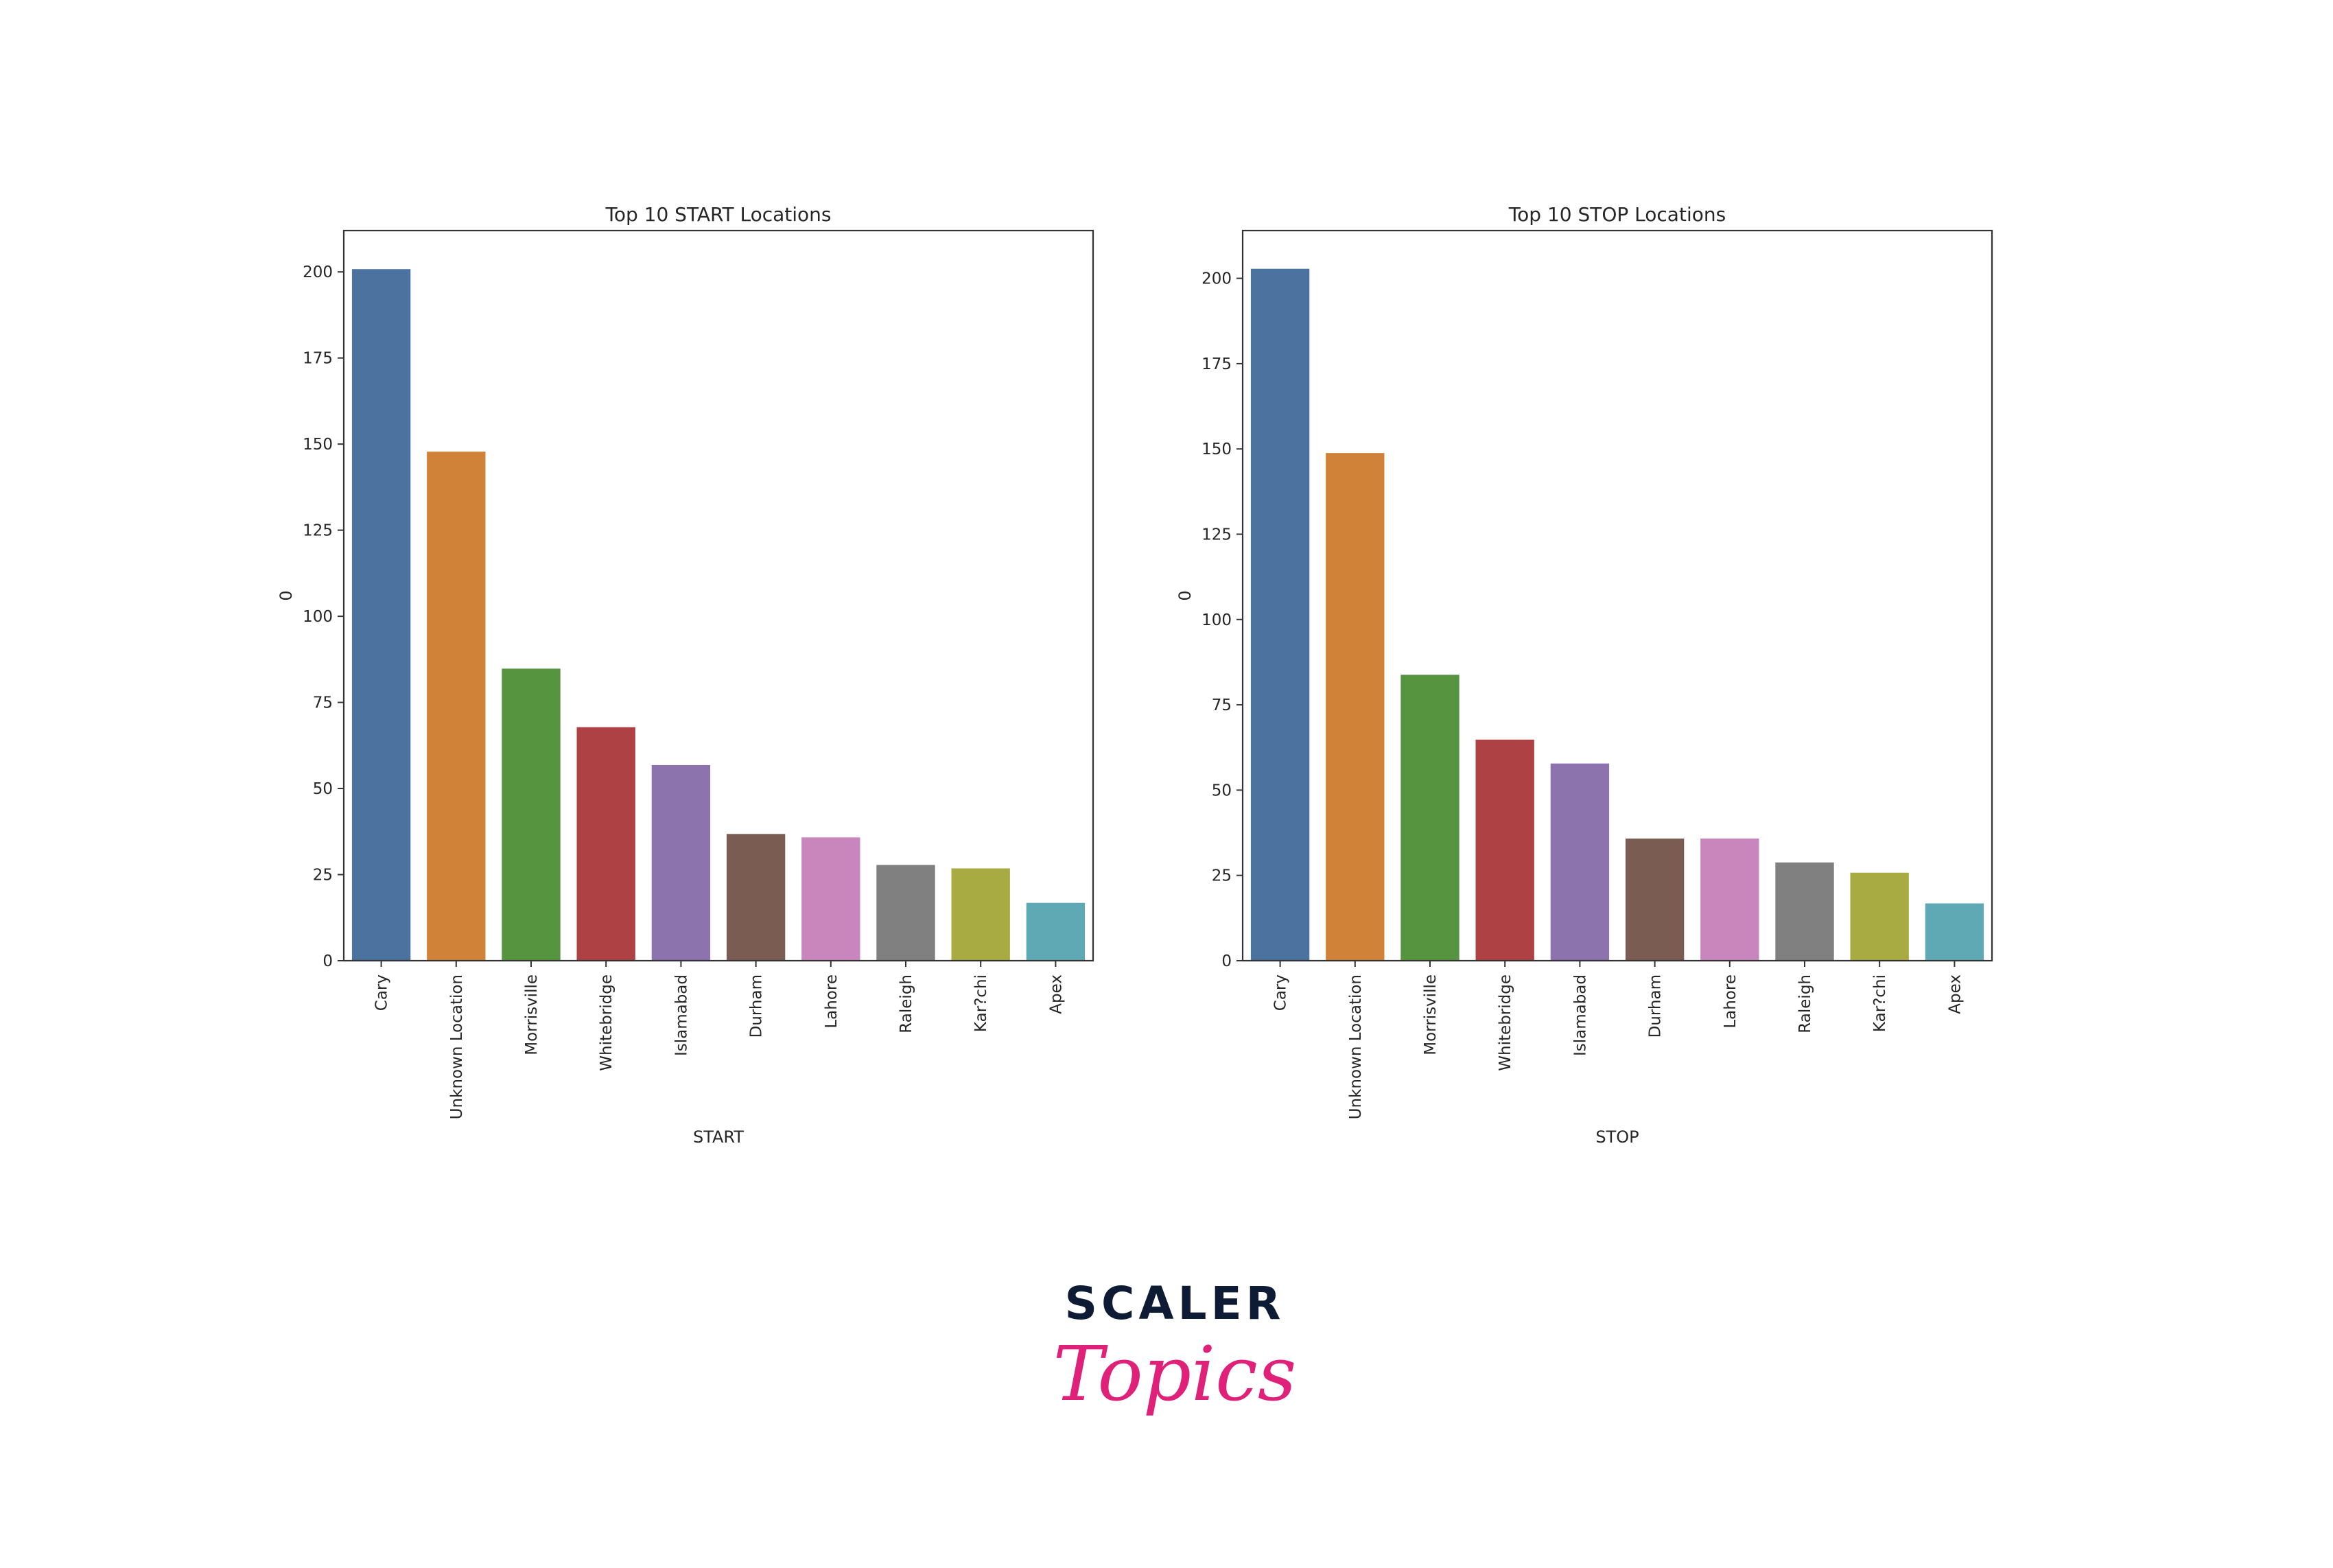 This screenshot has height=1568, width=2333. What do you see at coordinates (1617, 1137) in the screenshot?
I see `x-axis-label: STOP` at bounding box center [1617, 1137].